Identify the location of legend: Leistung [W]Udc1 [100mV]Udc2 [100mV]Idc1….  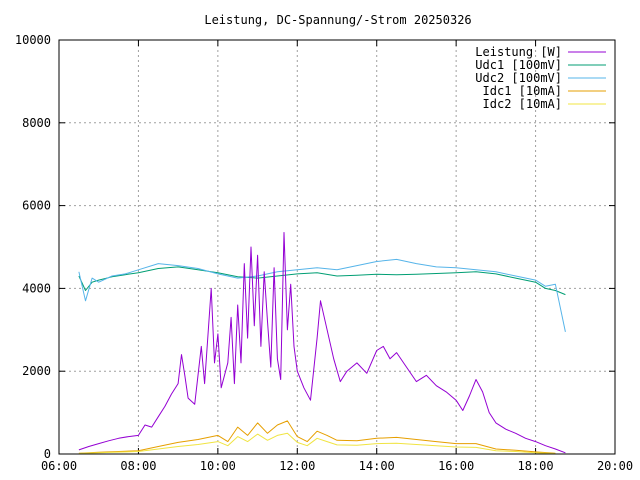
(540, 78).